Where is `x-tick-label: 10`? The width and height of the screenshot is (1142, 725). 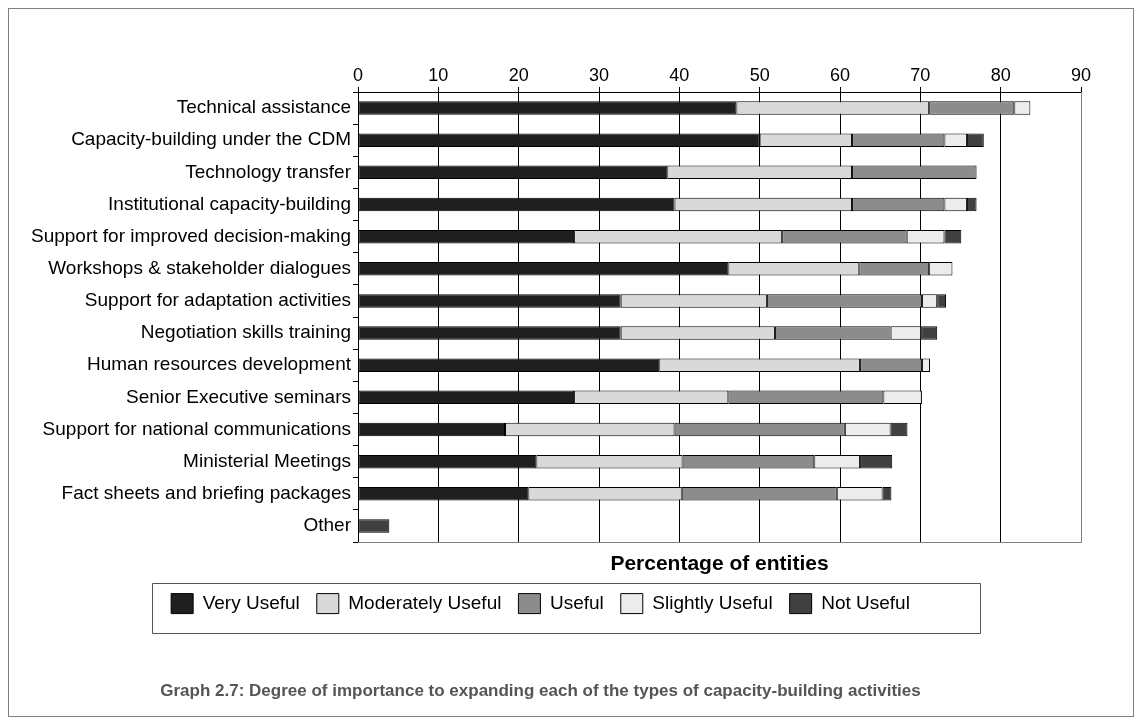 x-tick-label: 10 is located at coordinates (438, 75).